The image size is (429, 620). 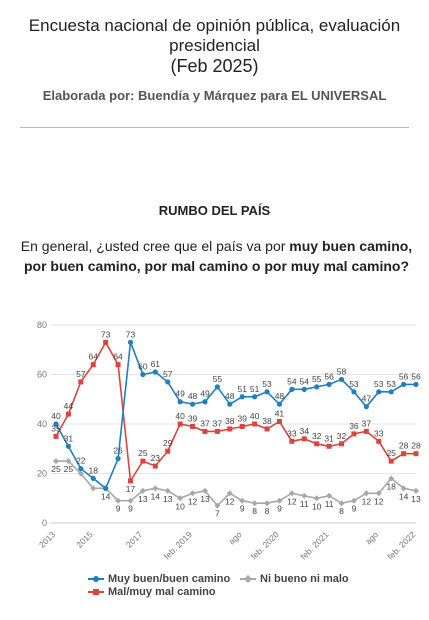 I want to click on x-tick-label: 2017, so click(x=134, y=539).